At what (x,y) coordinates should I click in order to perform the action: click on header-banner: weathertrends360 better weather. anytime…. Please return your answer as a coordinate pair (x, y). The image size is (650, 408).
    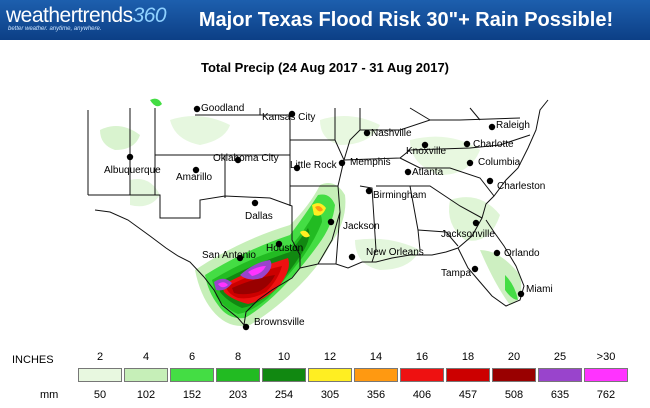
    Looking at the image, I should click on (325, 20).